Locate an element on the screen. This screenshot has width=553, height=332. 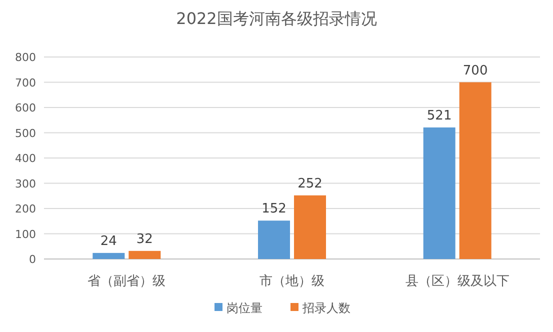
legend-label: 岗位量 is located at coordinates (244, 308).